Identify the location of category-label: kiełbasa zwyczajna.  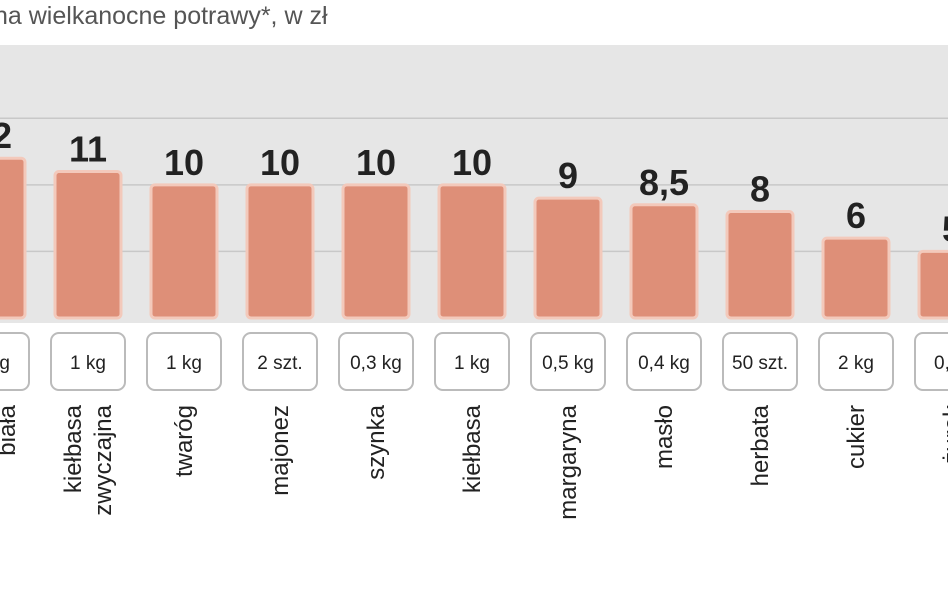
(88, 459).